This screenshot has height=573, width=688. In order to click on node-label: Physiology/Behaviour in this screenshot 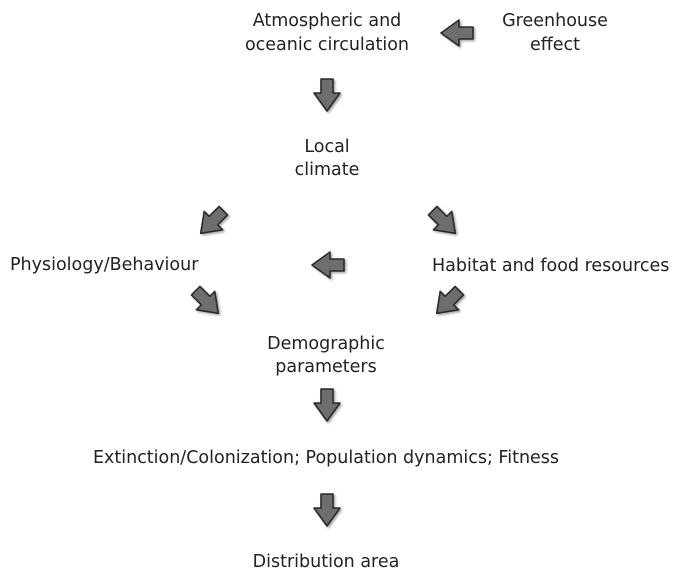, I will do `click(104, 265)`.